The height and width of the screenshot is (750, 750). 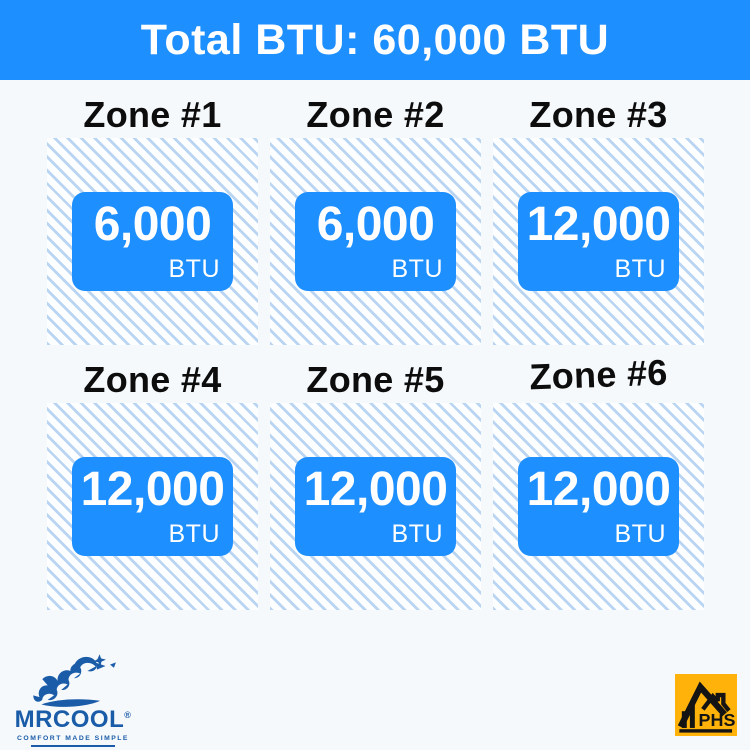 I want to click on zone-5: Zone #5 12,000 BTU, so click(x=375, y=483).